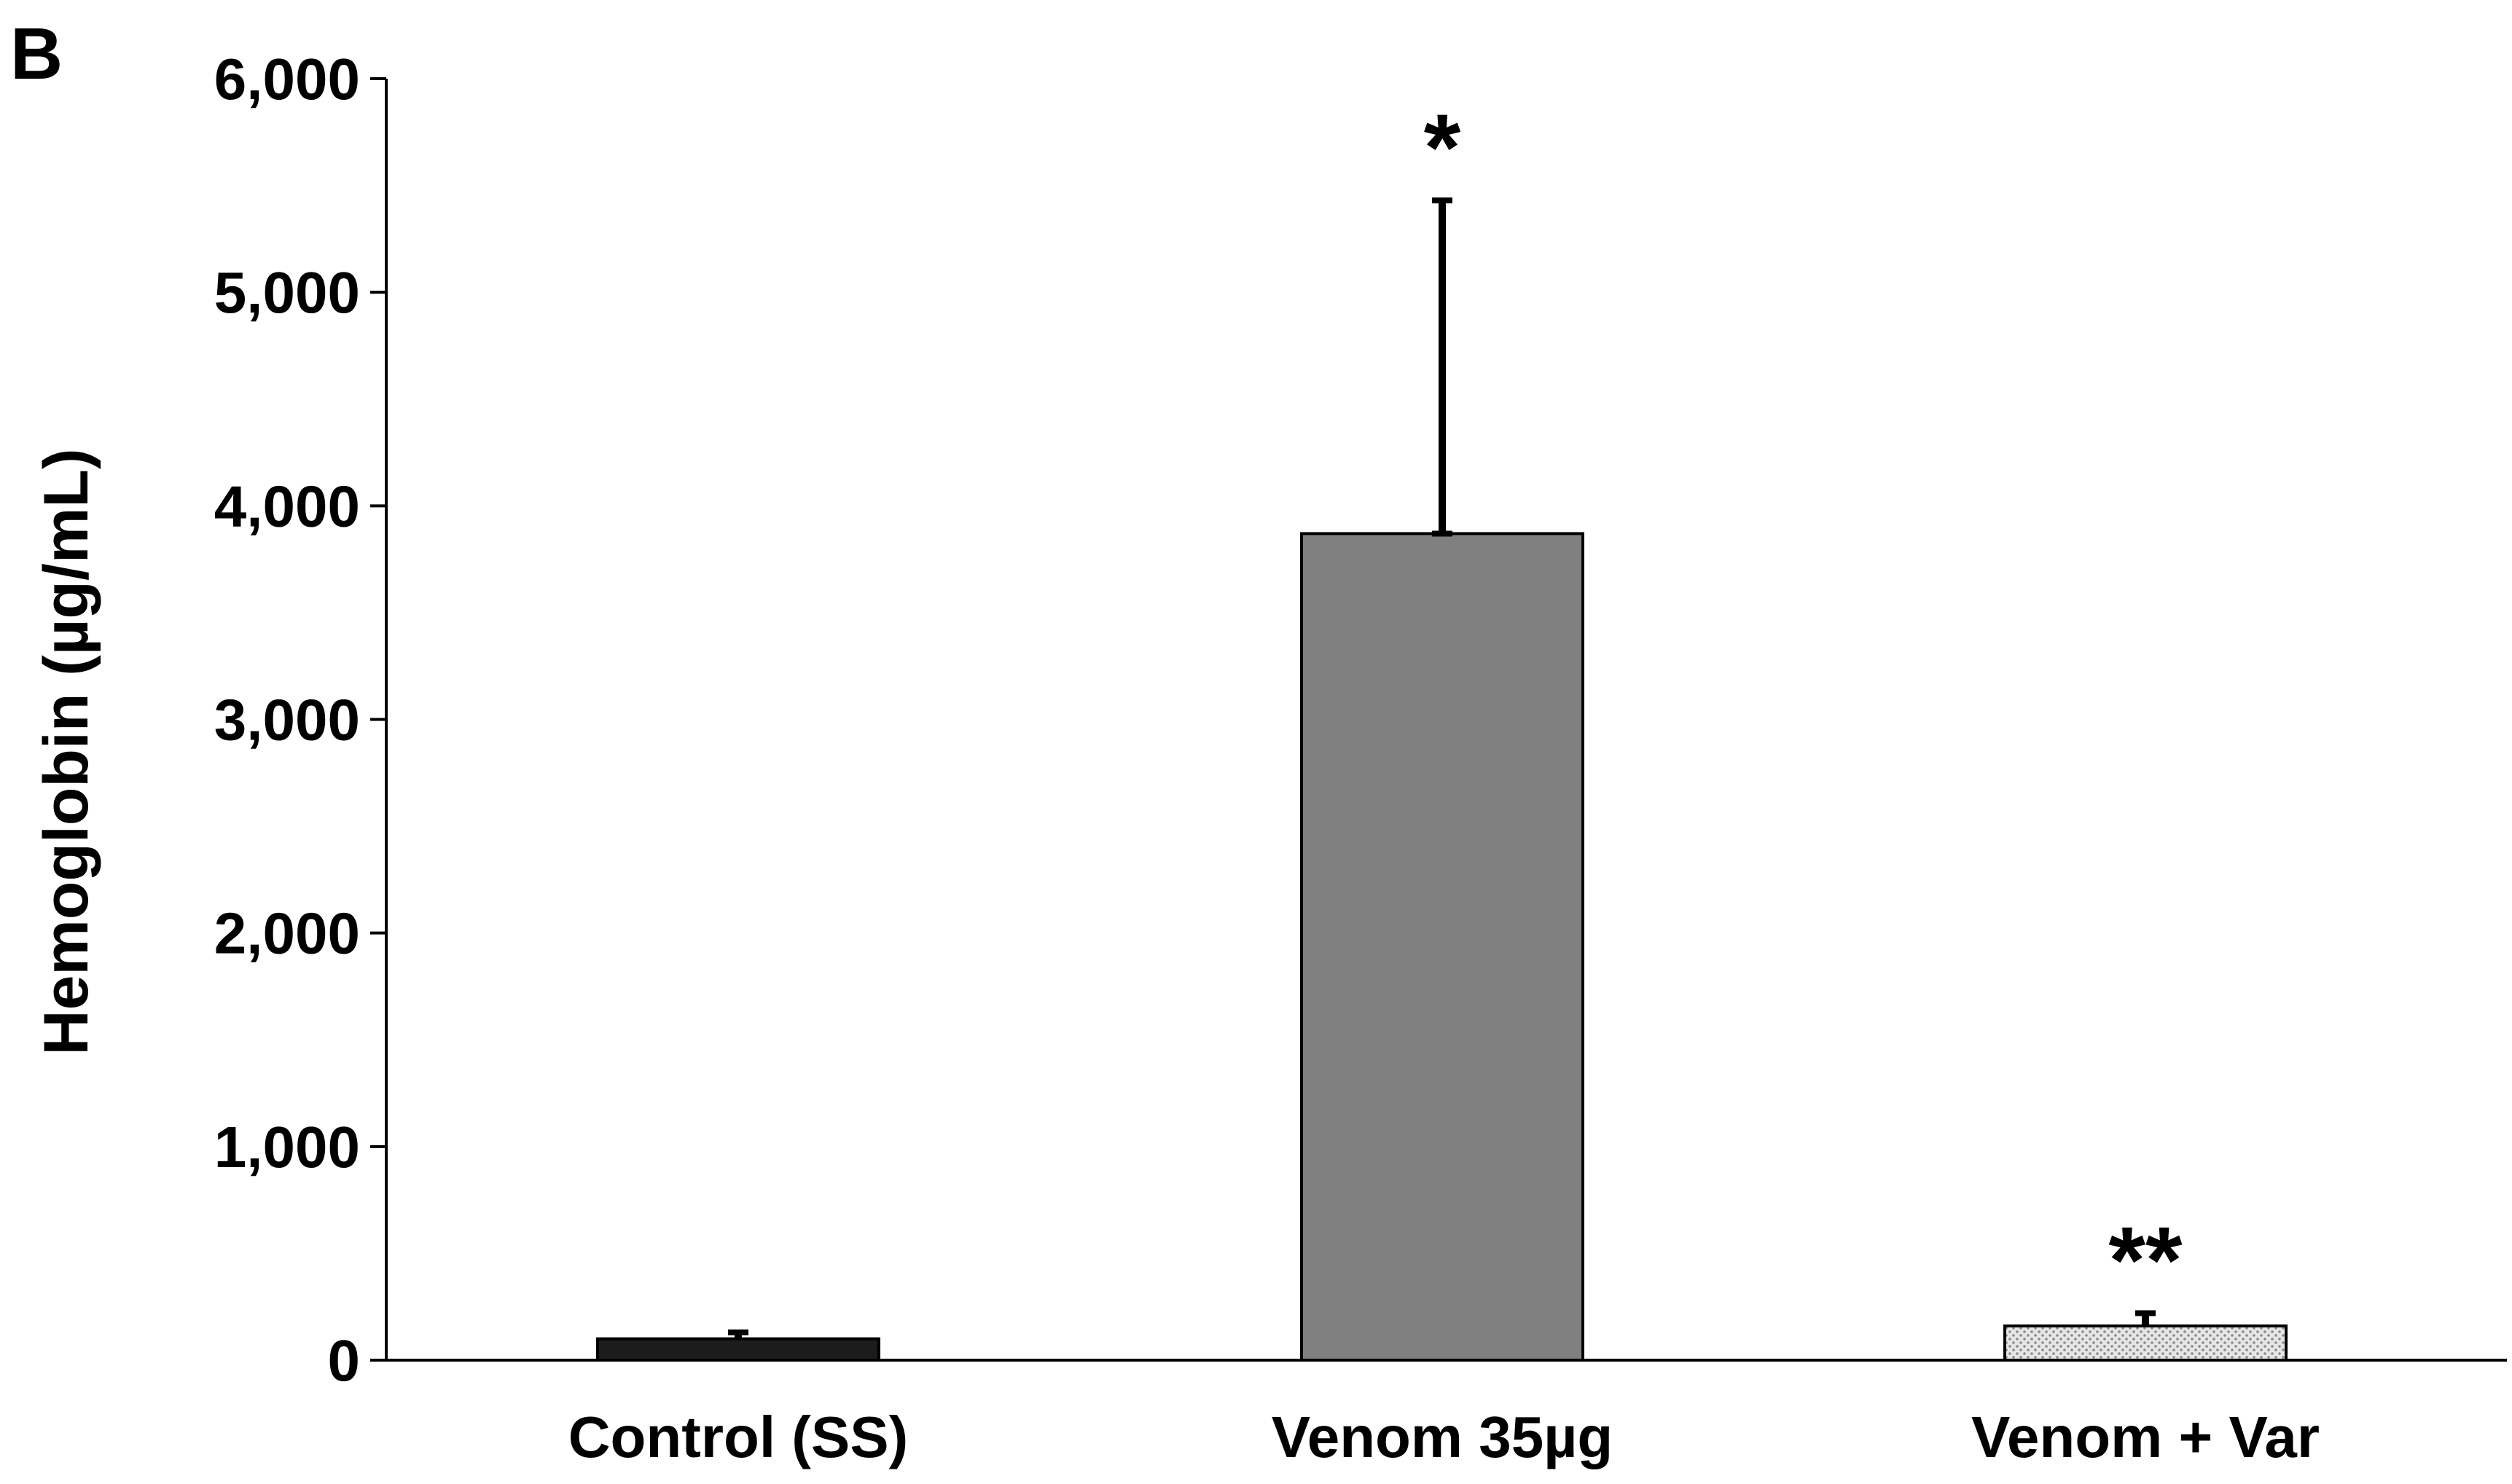  Describe the element at coordinates (1442, 1437) in the screenshot. I see `x-tick-label: Venom 35µg` at that location.